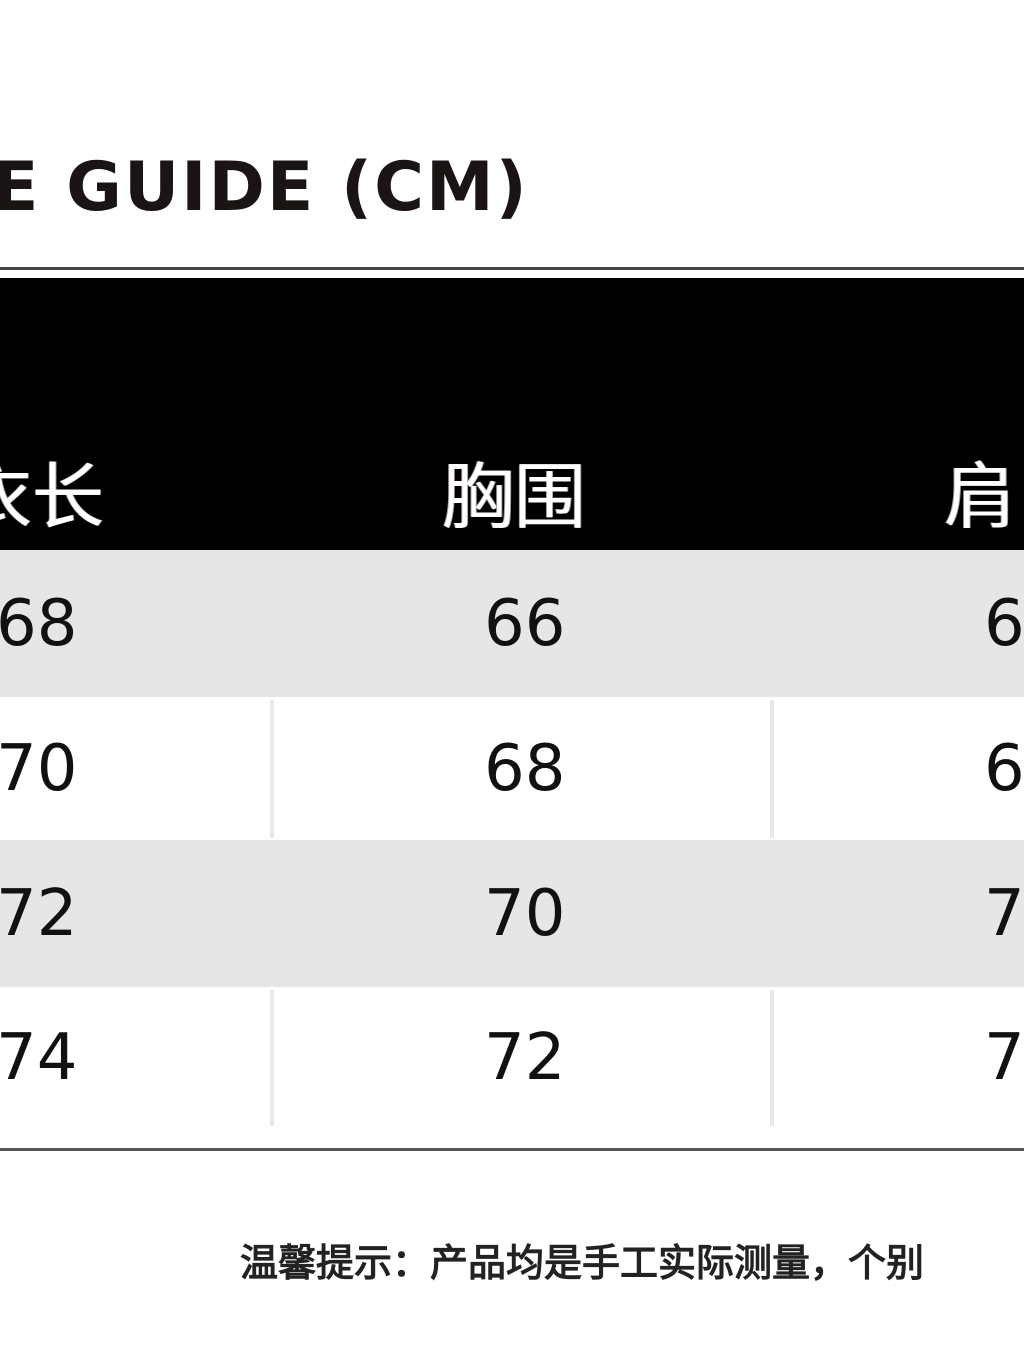 The width and height of the screenshot is (1024, 1365). Describe the element at coordinates (512, 268) in the screenshot. I see `top-rule` at that location.